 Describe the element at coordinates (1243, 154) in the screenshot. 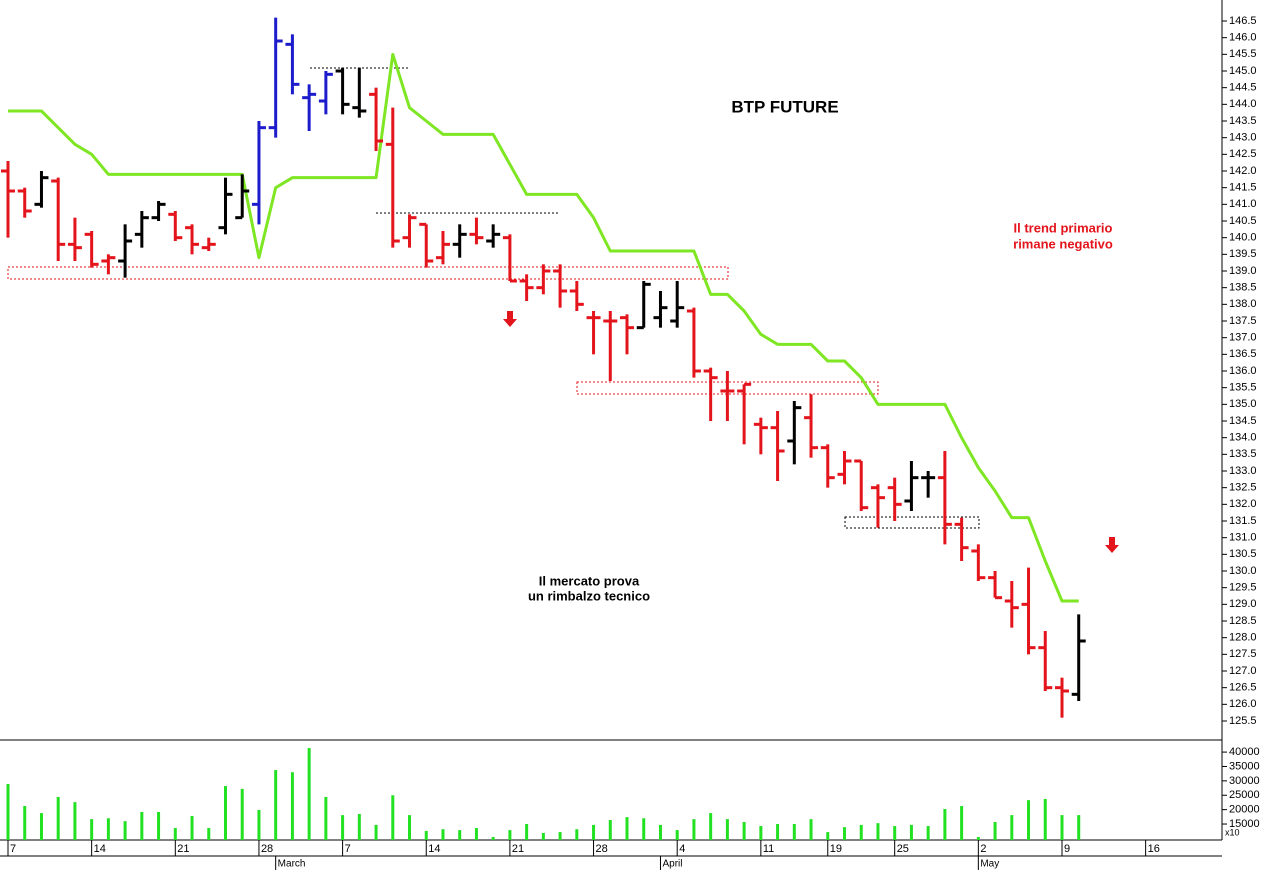

I see `y-tick-label: 142.5` at that location.